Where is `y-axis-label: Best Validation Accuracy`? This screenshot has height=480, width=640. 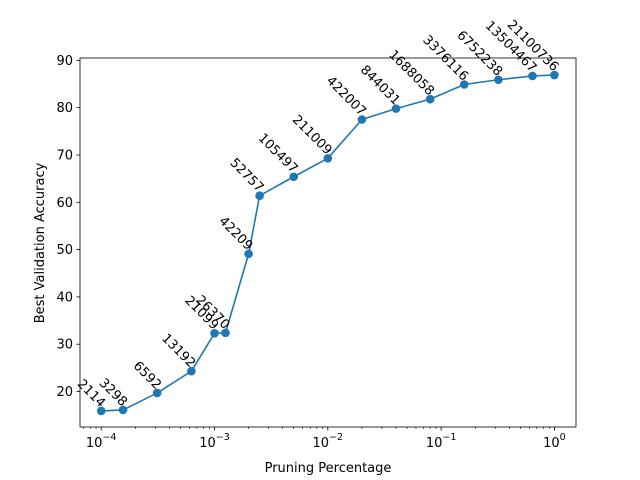
y-axis-label: Best Validation Accuracy is located at coordinates (40, 242).